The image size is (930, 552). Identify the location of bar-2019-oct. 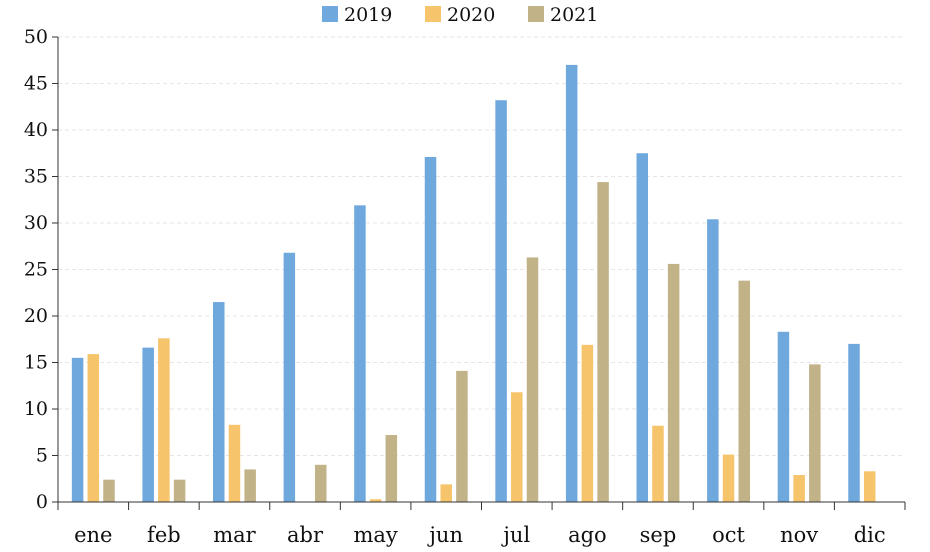
(713, 360).